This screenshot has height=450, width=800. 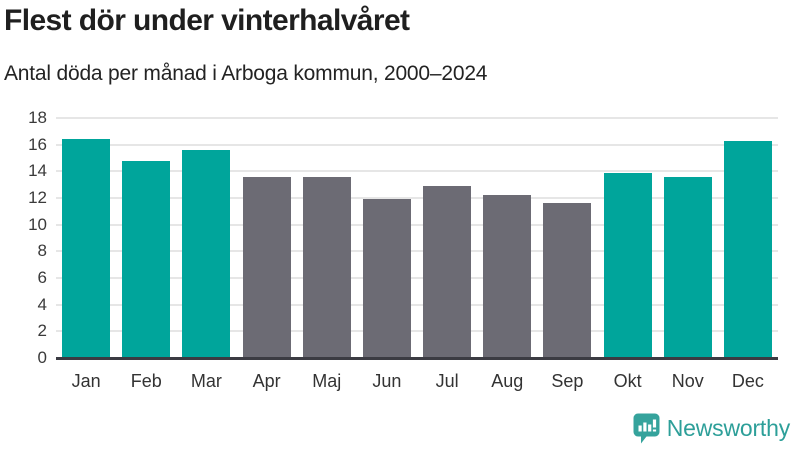 What do you see at coordinates (747, 249) in the screenshot?
I see `bar-dec` at bounding box center [747, 249].